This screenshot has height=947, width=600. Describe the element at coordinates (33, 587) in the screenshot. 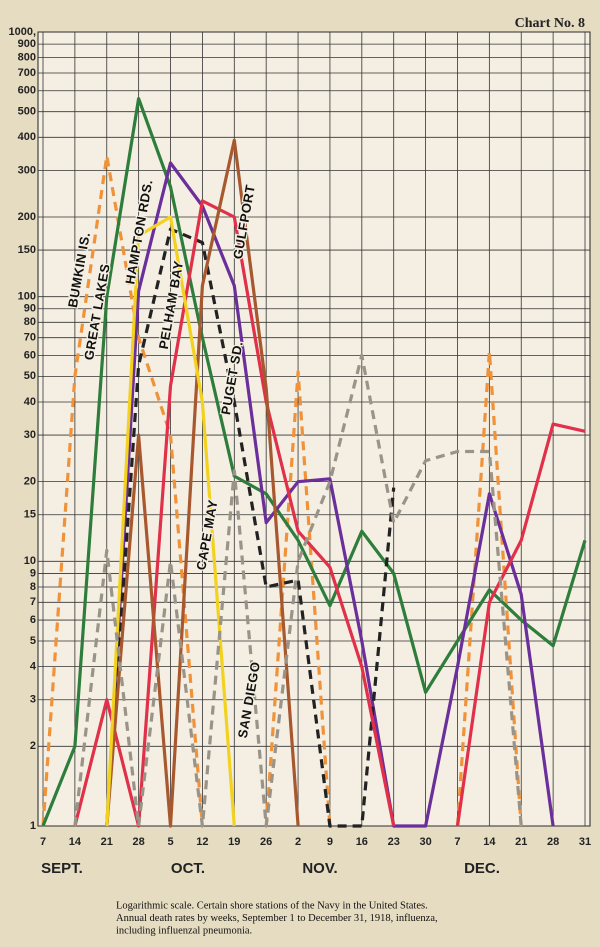

I see `y-tick-label: 8` at that location.